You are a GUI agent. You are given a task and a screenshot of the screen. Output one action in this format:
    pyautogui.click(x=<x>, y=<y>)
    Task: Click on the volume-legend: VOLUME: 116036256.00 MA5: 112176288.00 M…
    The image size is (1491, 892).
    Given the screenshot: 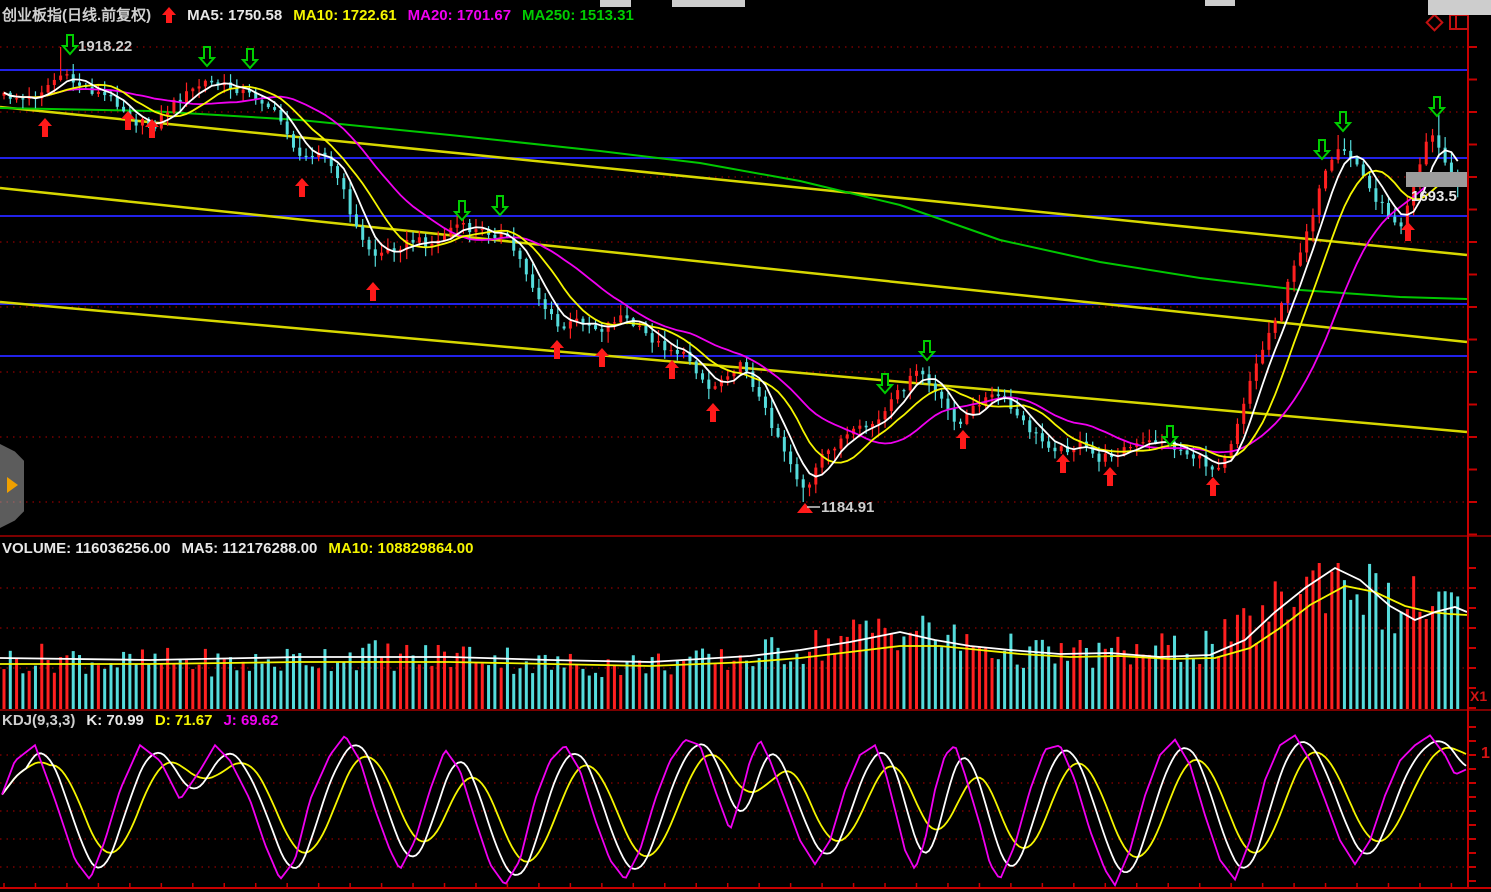 What is the action you would take?
    pyautogui.click(x=237, y=548)
    